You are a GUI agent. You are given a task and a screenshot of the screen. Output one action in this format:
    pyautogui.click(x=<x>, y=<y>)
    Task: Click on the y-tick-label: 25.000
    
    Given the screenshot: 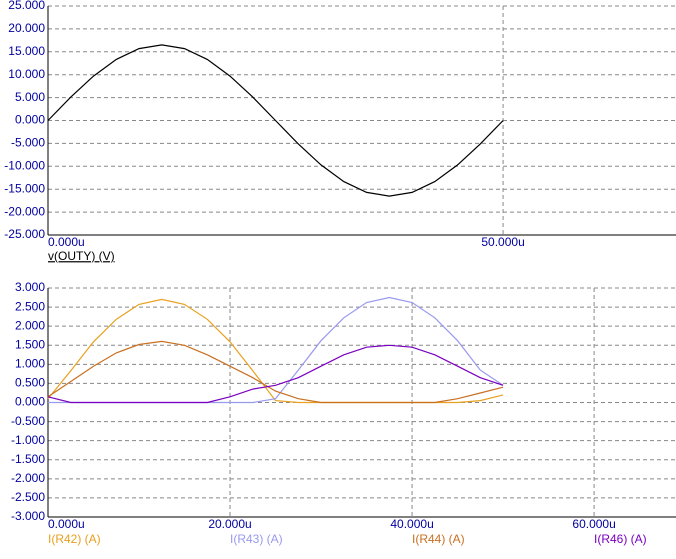 What is the action you would take?
    pyautogui.click(x=26, y=6)
    